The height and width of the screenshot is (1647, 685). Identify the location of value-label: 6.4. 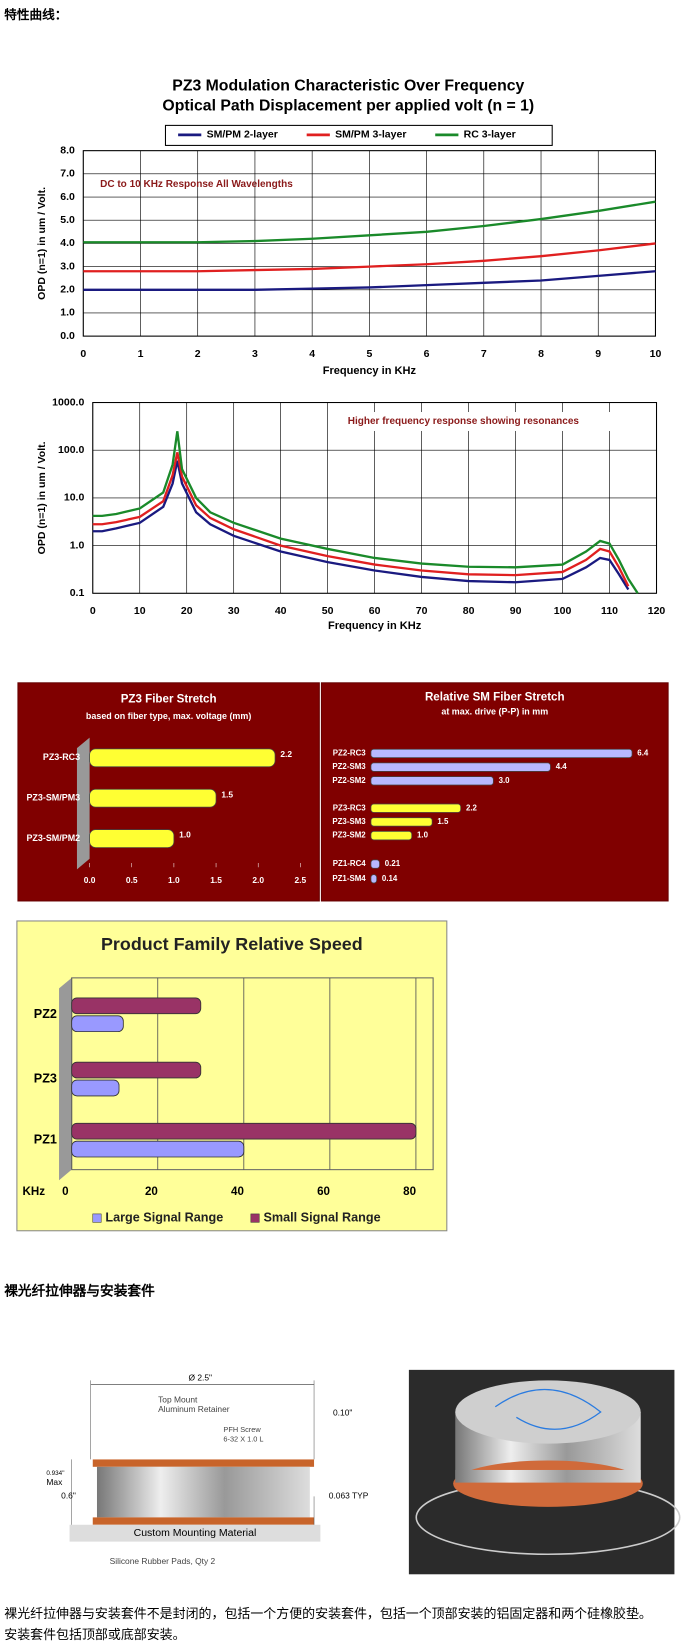
(643, 753).